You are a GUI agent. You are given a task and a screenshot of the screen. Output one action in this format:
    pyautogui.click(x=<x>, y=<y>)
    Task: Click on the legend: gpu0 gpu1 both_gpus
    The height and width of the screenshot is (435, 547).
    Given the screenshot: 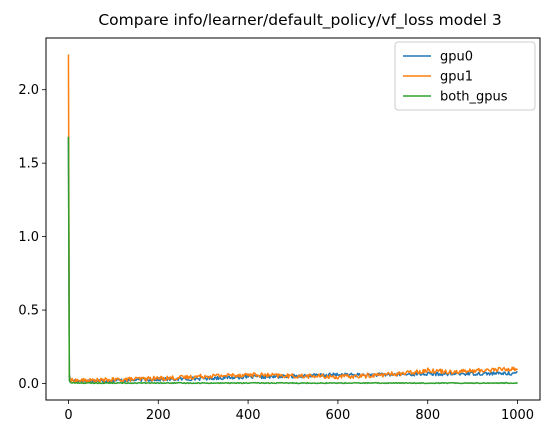 What is the action you would take?
    pyautogui.click(x=465, y=76)
    